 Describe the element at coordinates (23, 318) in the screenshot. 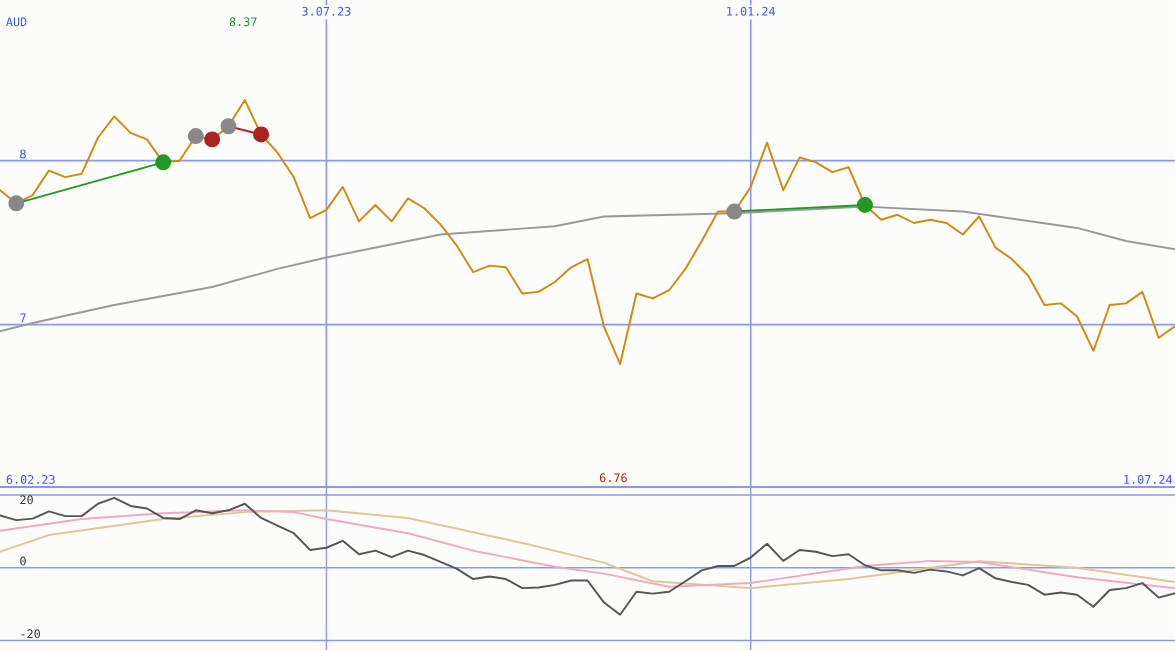

I see `y-tick-label: 7` at that location.